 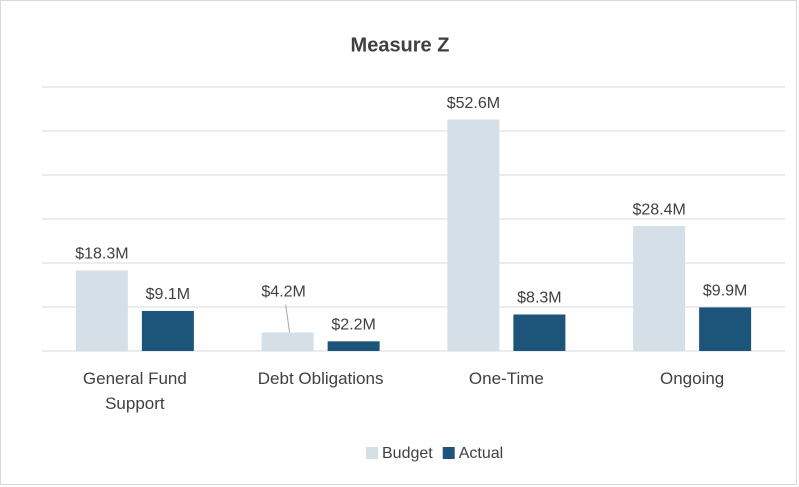 What do you see at coordinates (400, 45) in the screenshot?
I see `chart-title: Measure Z` at bounding box center [400, 45].